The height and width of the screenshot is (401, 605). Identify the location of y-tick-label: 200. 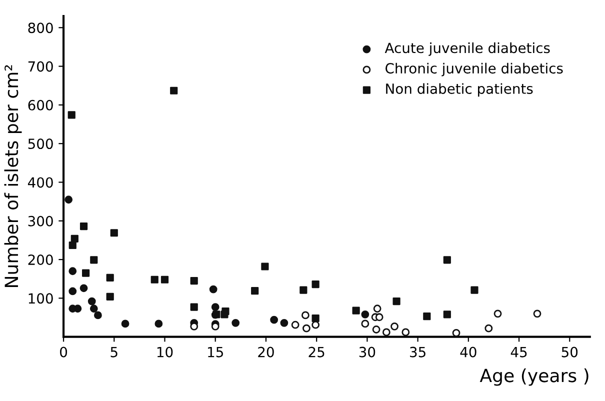
(40, 260).